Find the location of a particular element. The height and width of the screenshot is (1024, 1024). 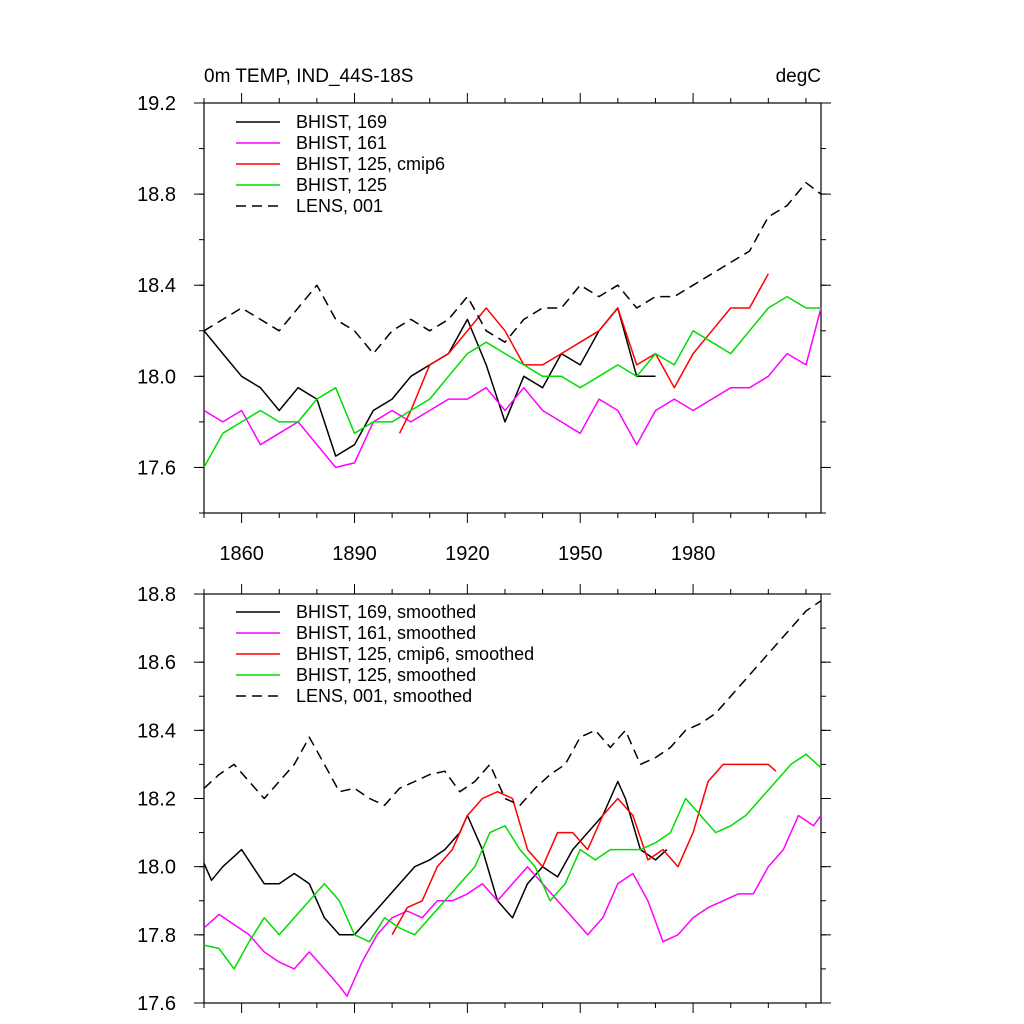

chart-title: 0m TEMP, IND_44S-18S is located at coordinates (308, 76).